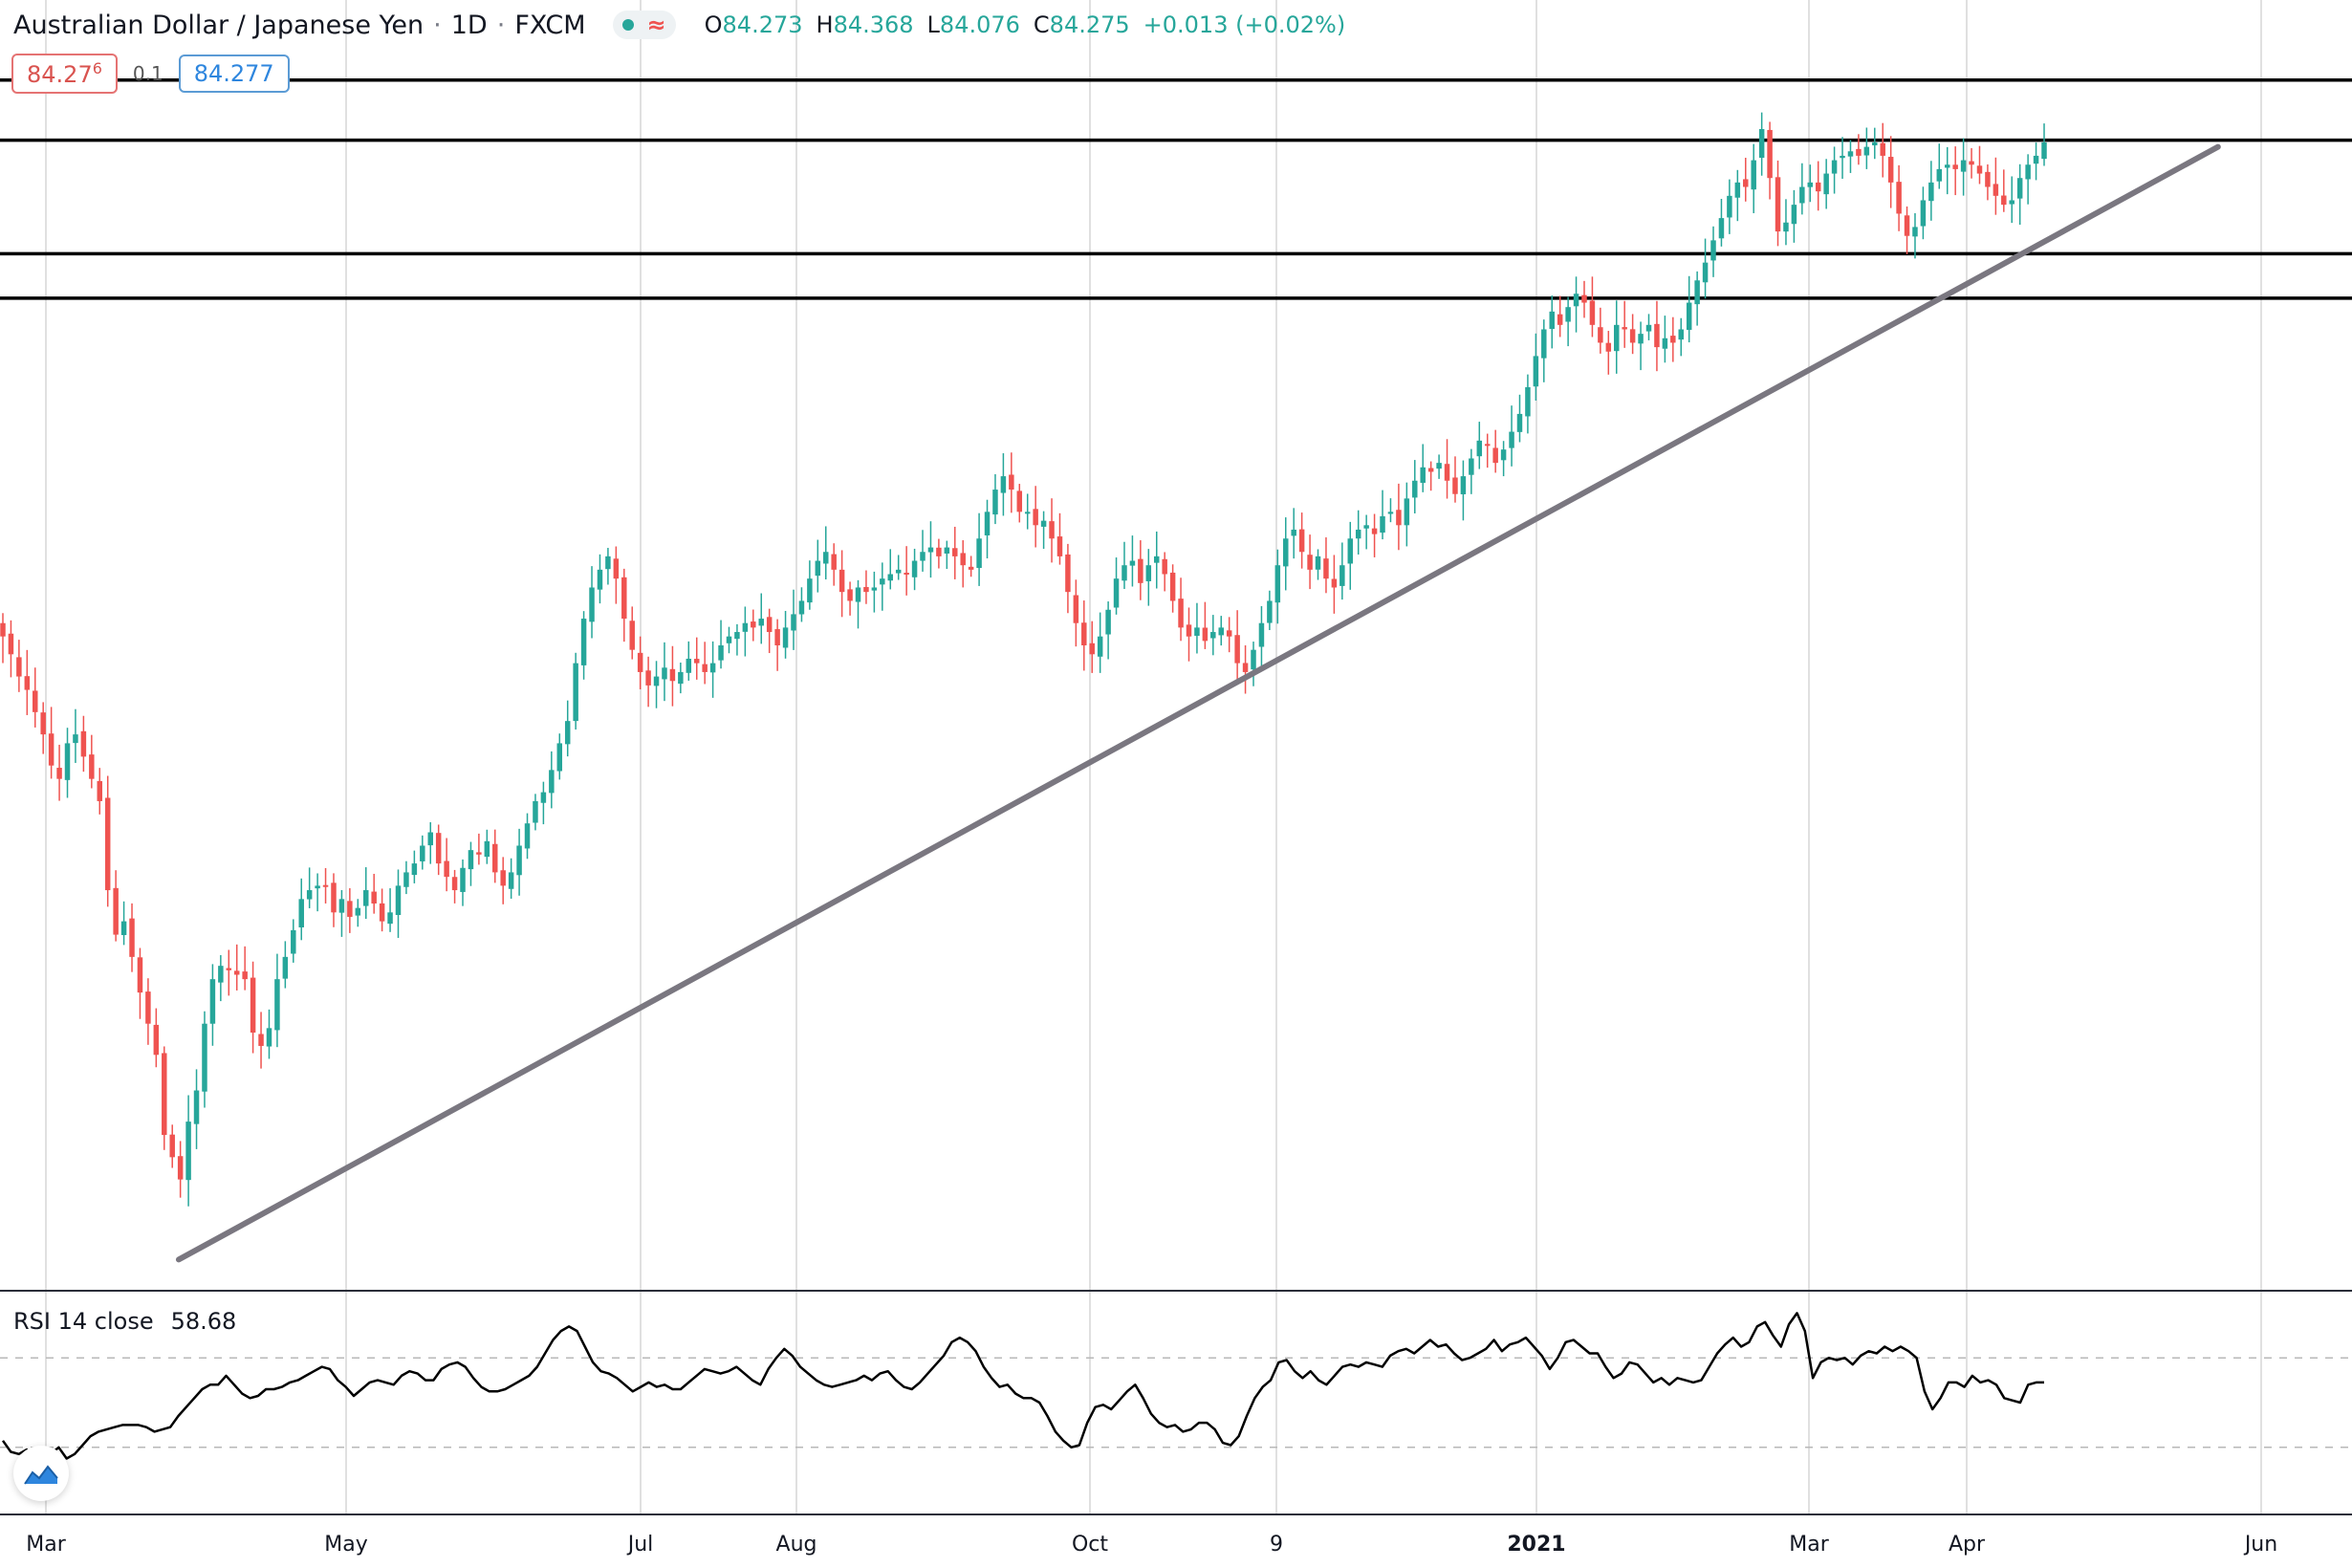 This screenshot has height=1568, width=2352. I want to click on buy-button: 84.277, so click(234, 73).